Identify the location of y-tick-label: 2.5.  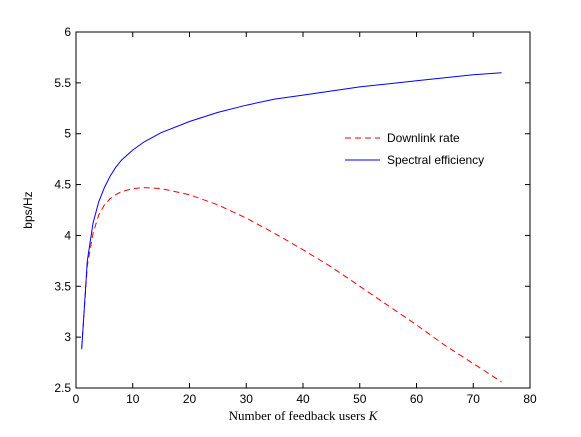
(62, 388).